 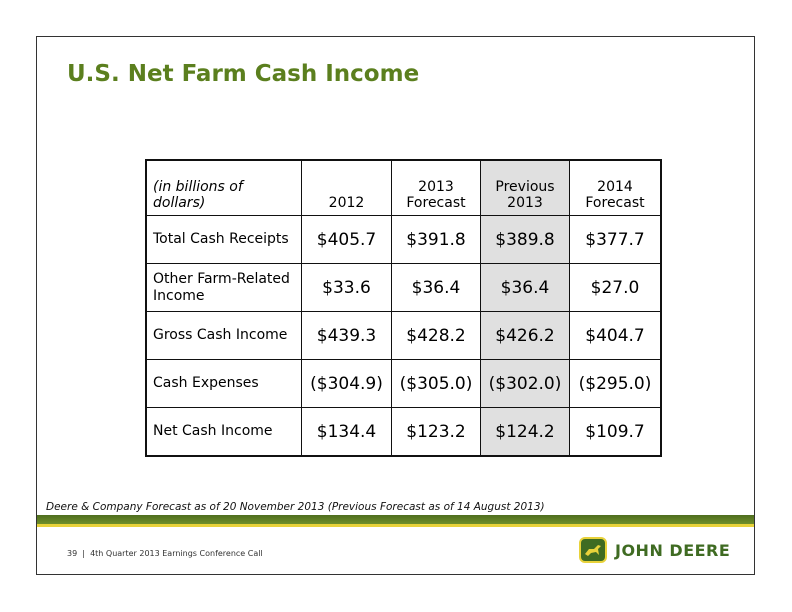 I want to click on cell: $109.7, so click(x=615, y=432).